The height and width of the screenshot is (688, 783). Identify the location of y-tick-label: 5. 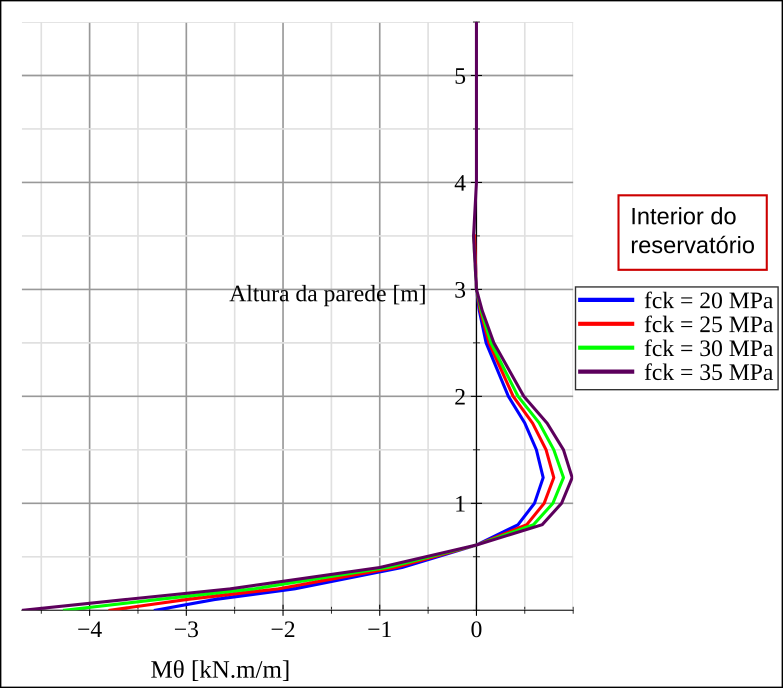
(461, 76).